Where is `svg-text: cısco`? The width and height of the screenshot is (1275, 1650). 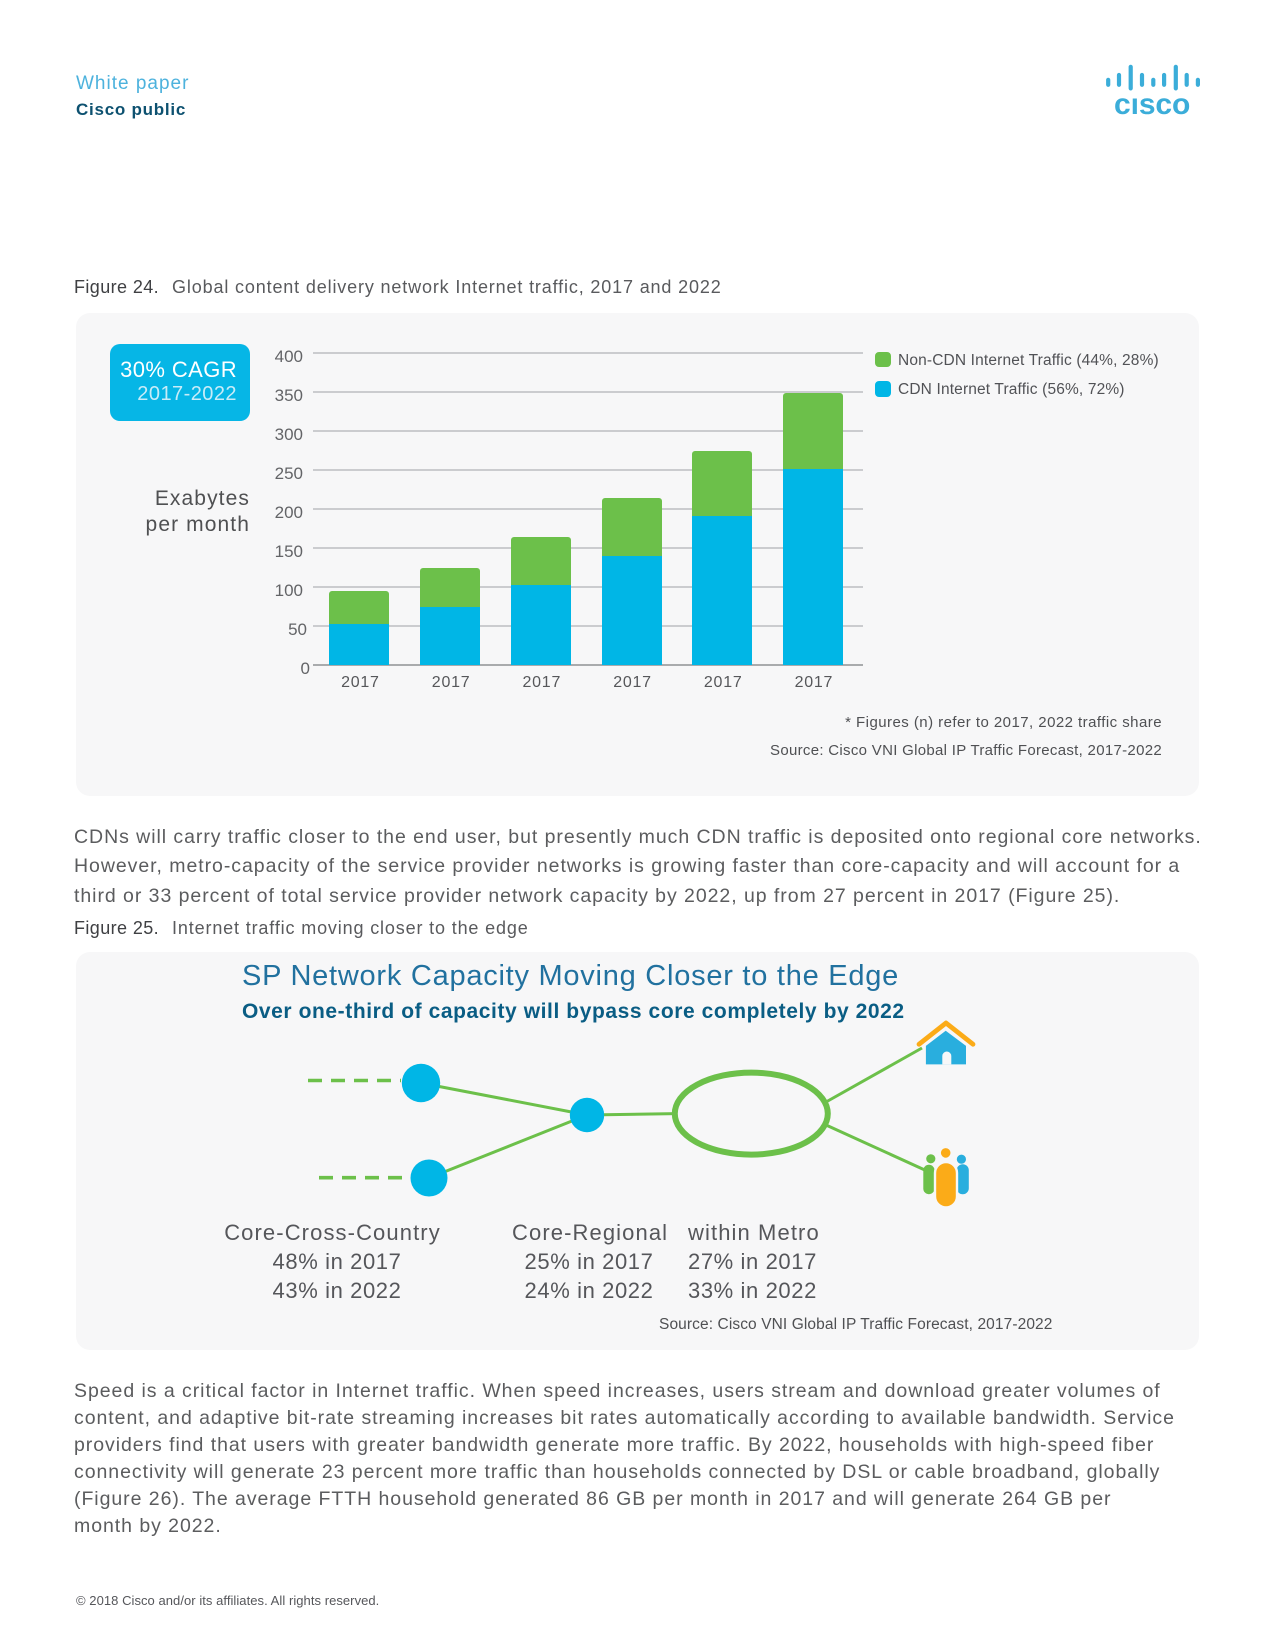
svg-text: cısco is located at coordinates (1152, 103).